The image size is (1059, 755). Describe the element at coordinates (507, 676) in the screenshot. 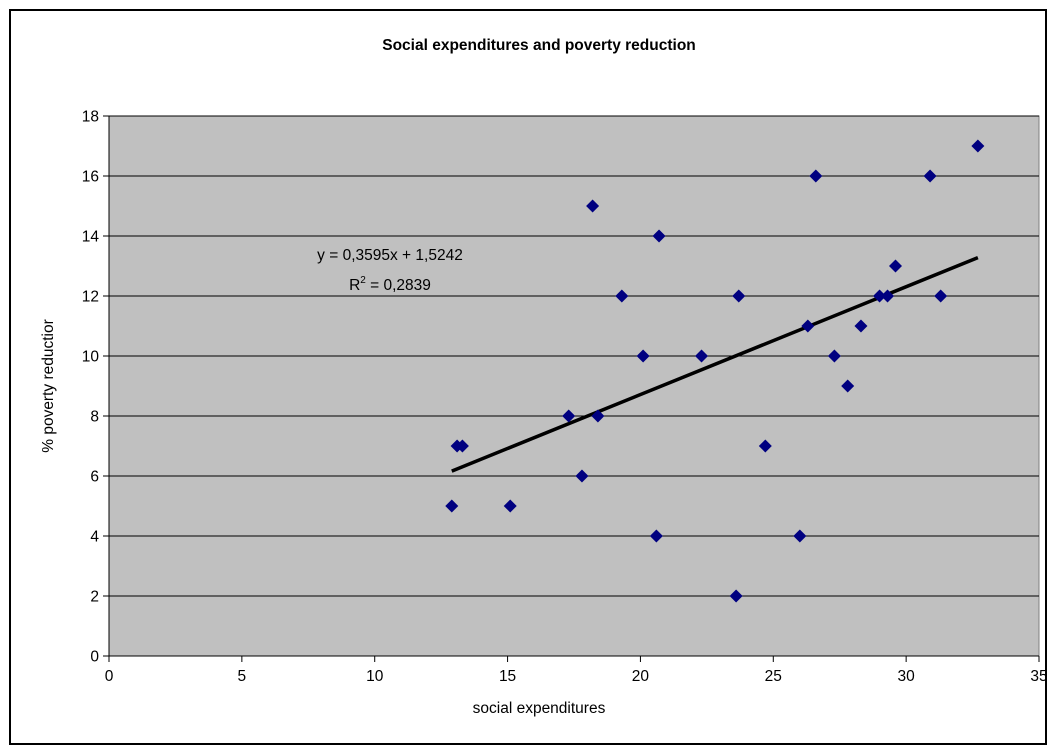

I see `x-tick-label: 15` at that location.